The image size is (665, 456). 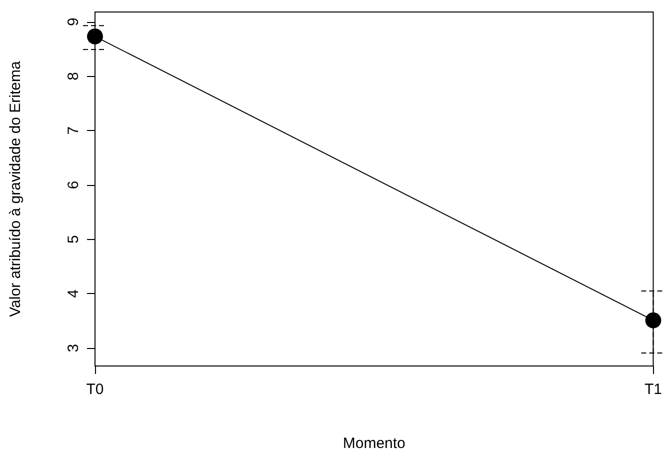 I want to click on y-tick-label: 4, so click(x=73, y=294).